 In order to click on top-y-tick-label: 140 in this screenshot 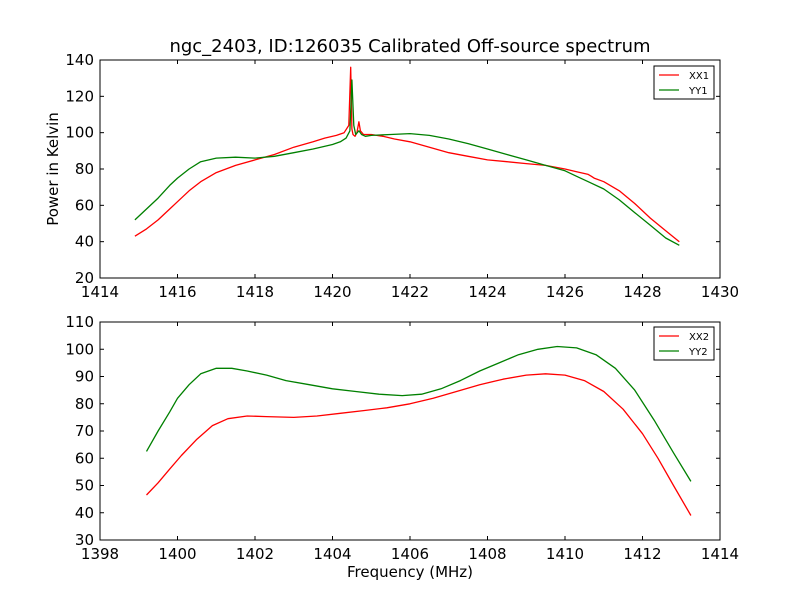, I will do `click(79, 60)`.